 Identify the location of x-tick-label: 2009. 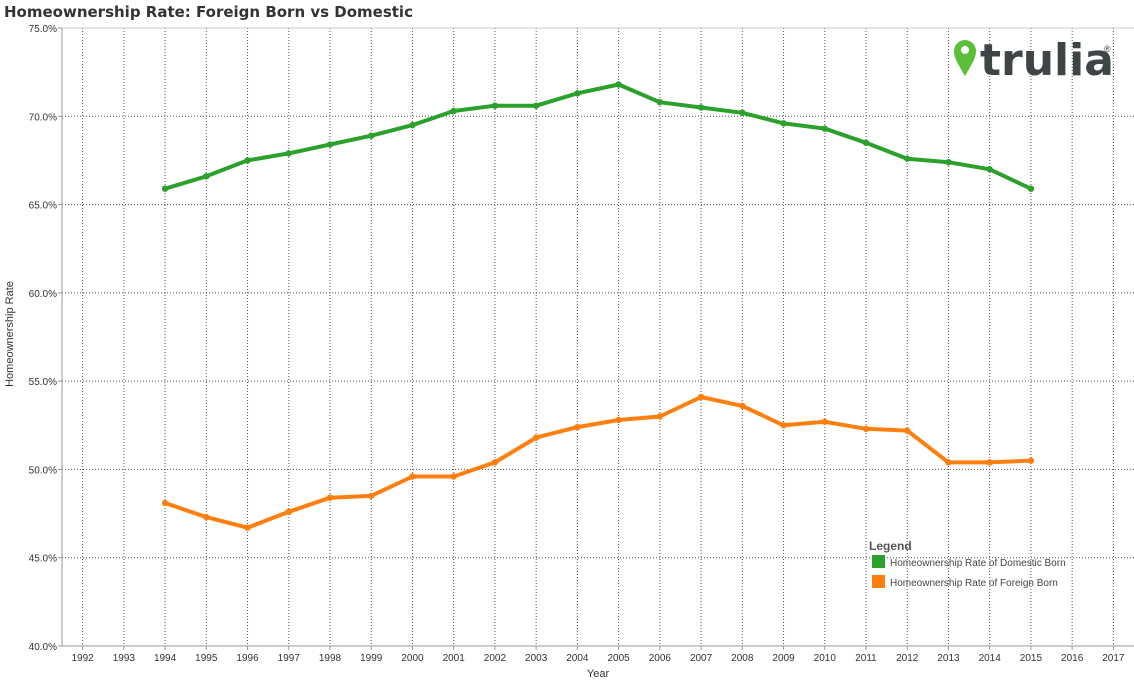
(783, 658).